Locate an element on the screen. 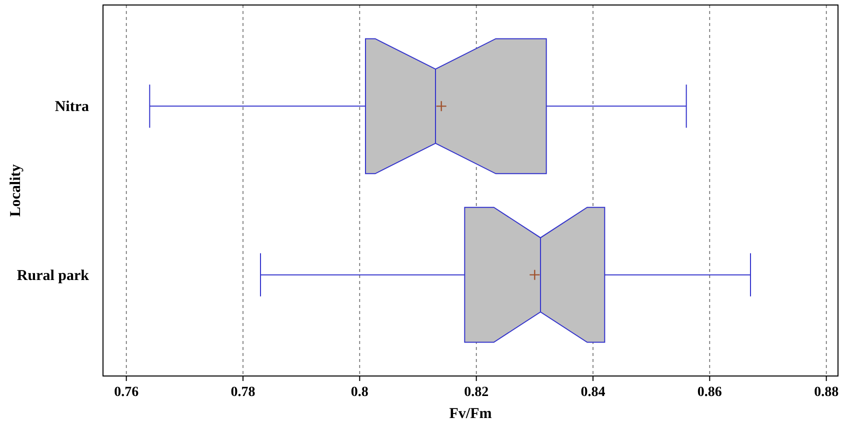 Image resolution: width=843 pixels, height=424 pixels. x-tick-label: 0.78 is located at coordinates (243, 392).